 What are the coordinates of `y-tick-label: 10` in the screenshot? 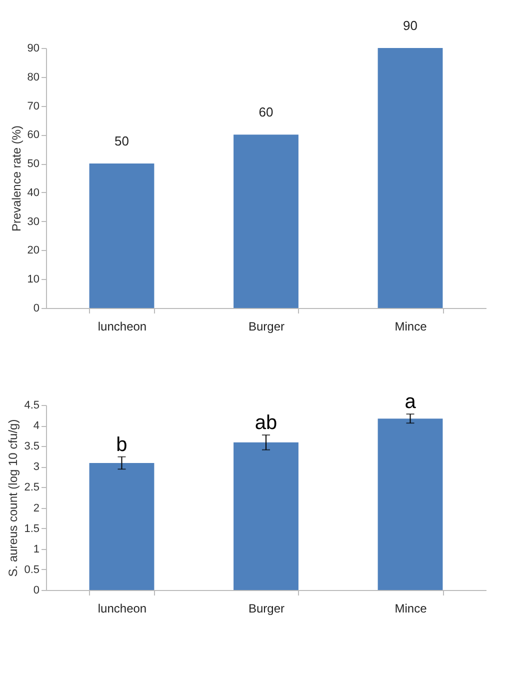 It's located at (33, 280).